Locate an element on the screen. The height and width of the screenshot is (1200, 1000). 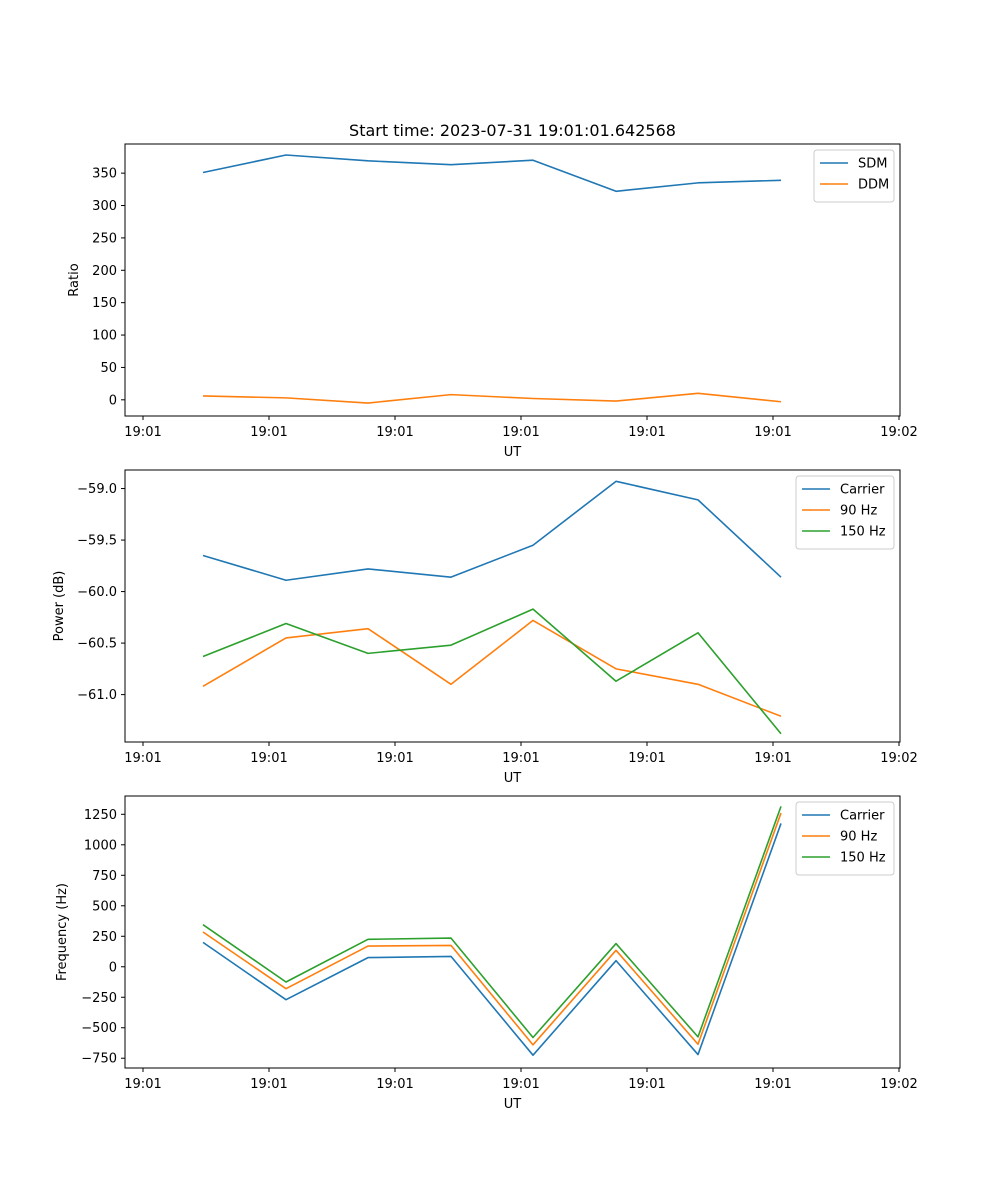
y-tick-label: −750 is located at coordinates (99, 1059).